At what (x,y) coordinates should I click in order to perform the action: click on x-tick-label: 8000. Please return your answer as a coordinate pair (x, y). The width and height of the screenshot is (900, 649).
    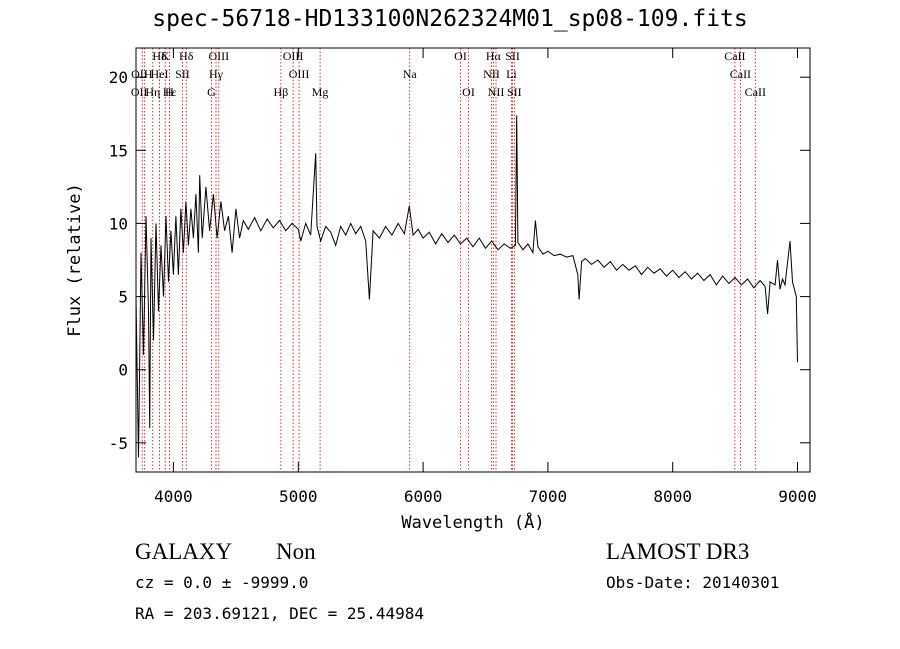
    Looking at the image, I should click on (672, 496).